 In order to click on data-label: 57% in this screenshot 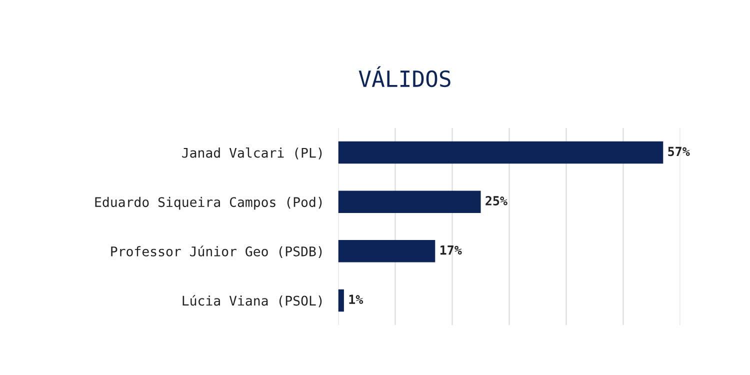, I will do `click(679, 151)`.